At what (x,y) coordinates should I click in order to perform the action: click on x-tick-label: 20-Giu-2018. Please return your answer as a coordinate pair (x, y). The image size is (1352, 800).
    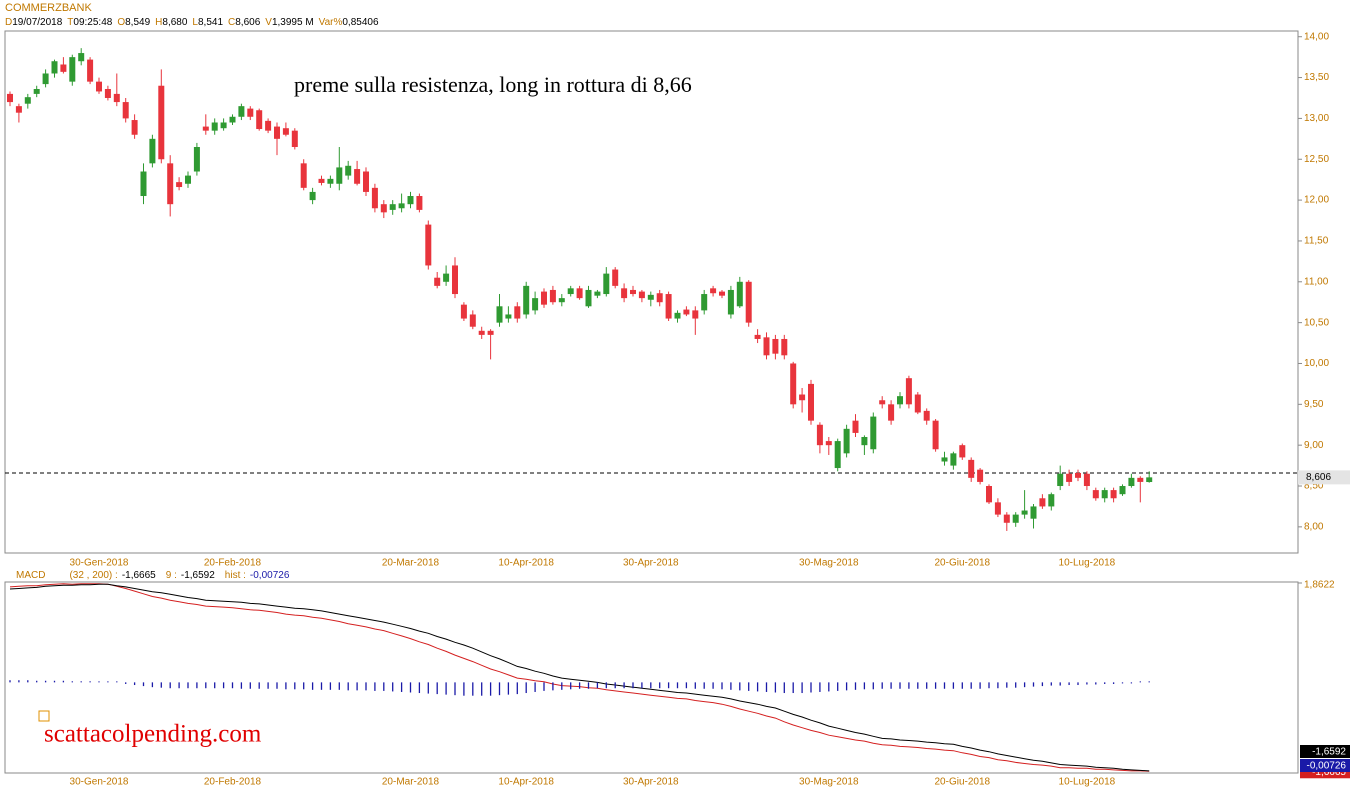
    Looking at the image, I should click on (963, 563).